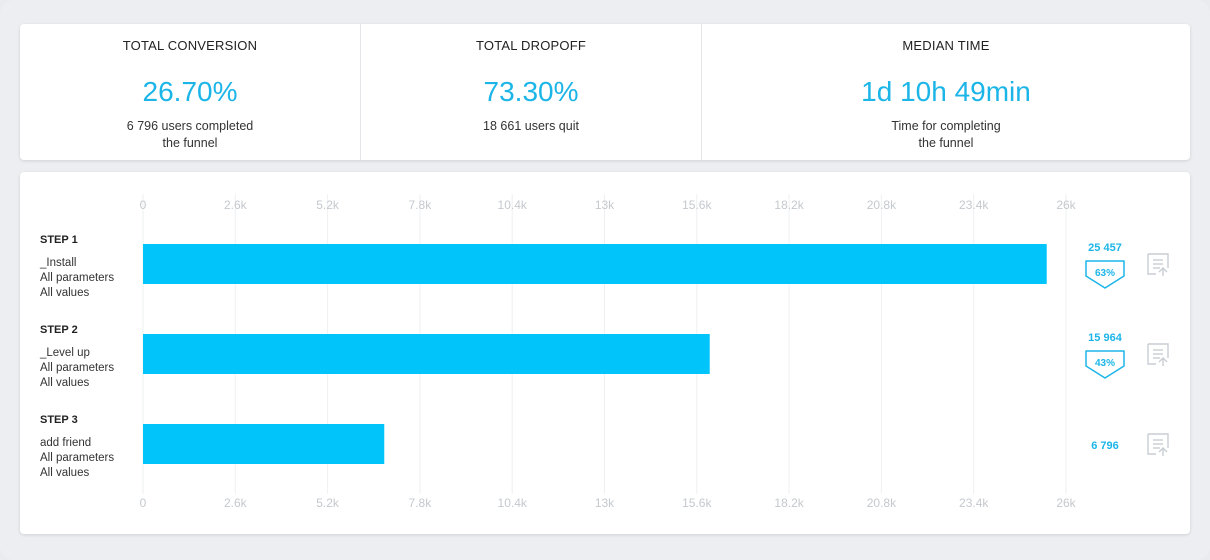 The height and width of the screenshot is (560, 1210). What do you see at coordinates (882, 205) in the screenshot?
I see `x-tick-label-top: 20.8k` at bounding box center [882, 205].